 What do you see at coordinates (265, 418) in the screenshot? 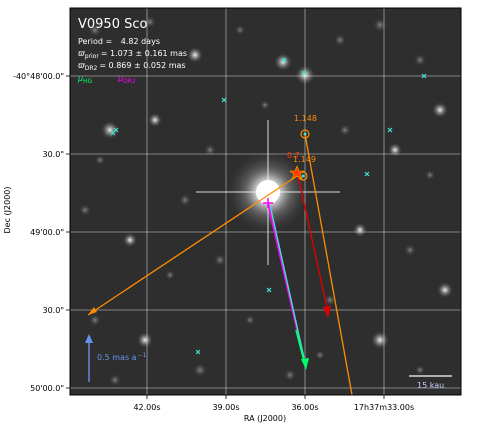
I see `x-axis-label: RA (J2000)` at bounding box center [265, 418].